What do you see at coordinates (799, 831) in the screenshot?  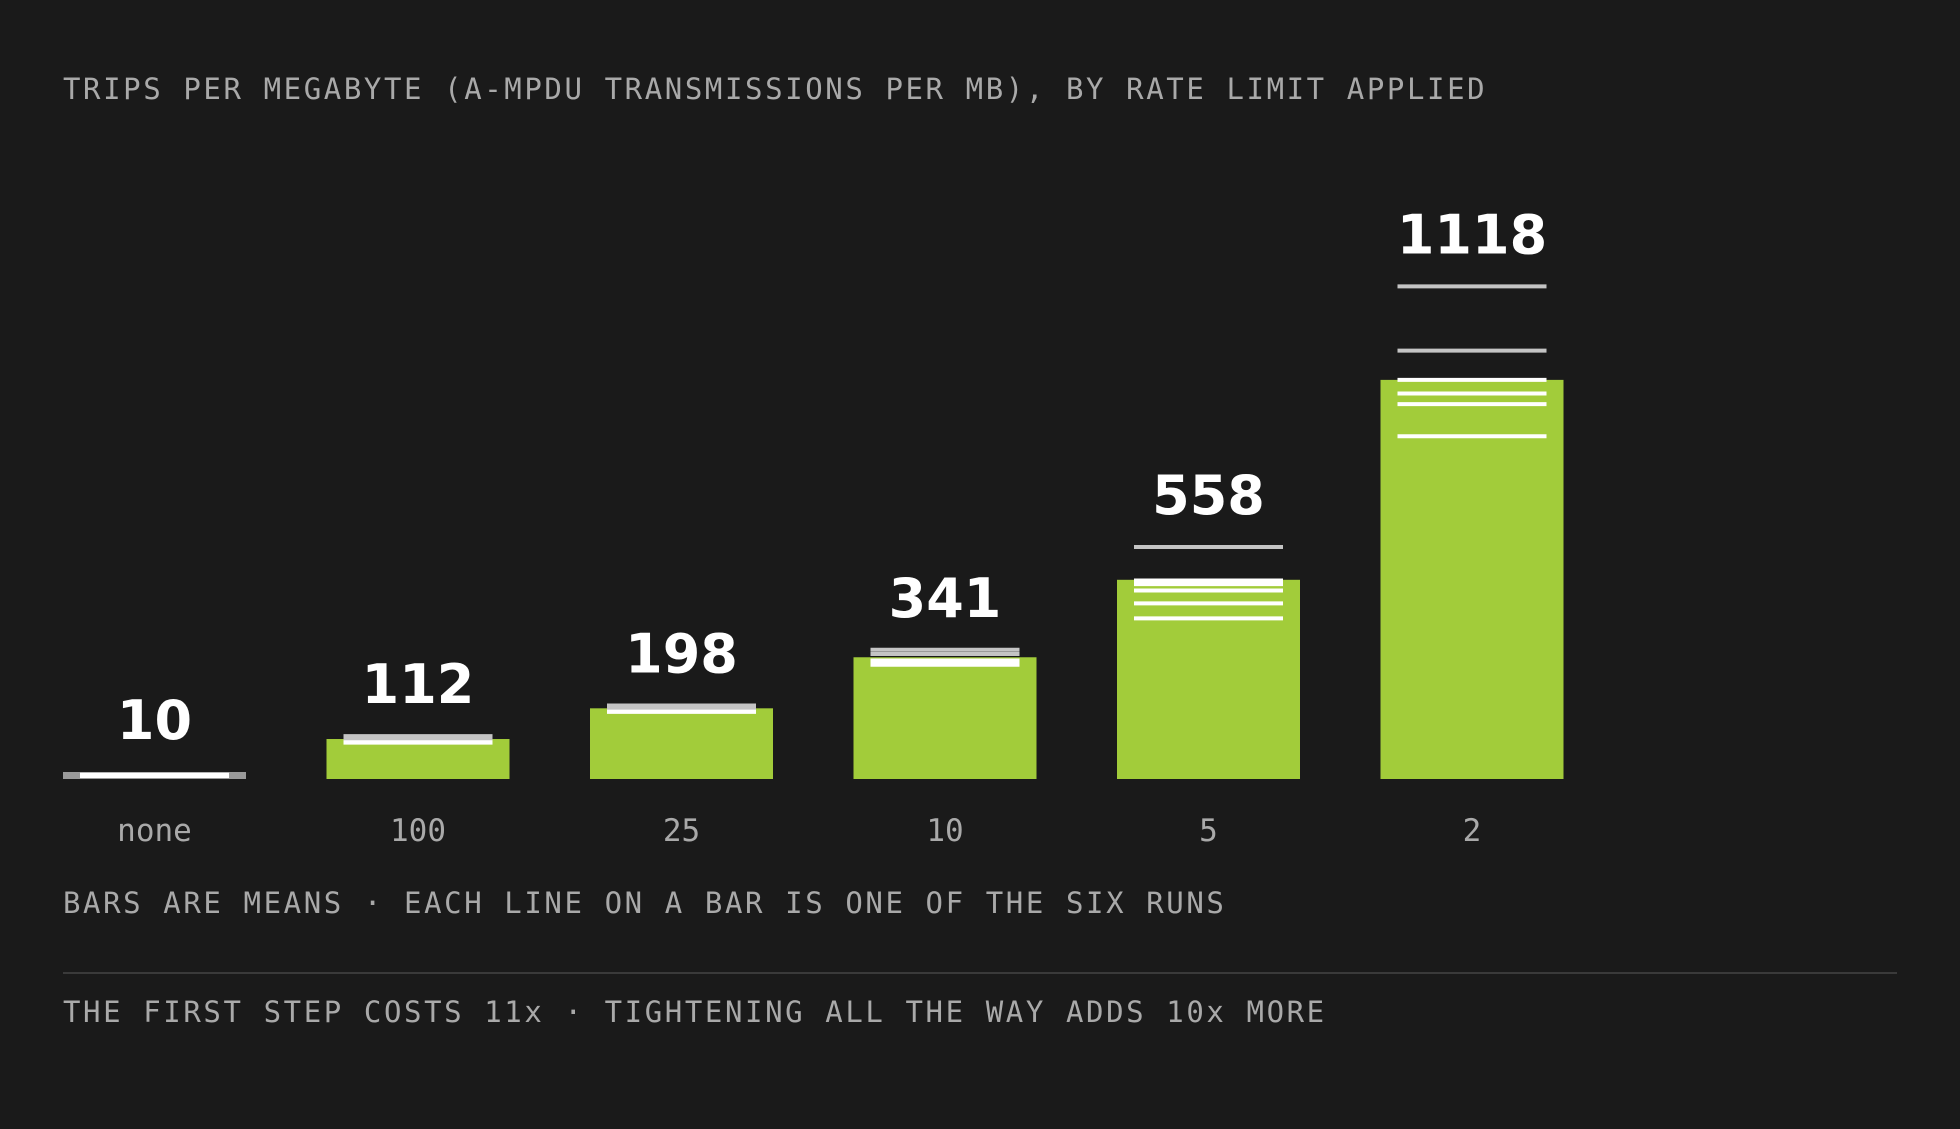 I see `category-labels-layer: none 100 25 10 5 2` at bounding box center [799, 831].